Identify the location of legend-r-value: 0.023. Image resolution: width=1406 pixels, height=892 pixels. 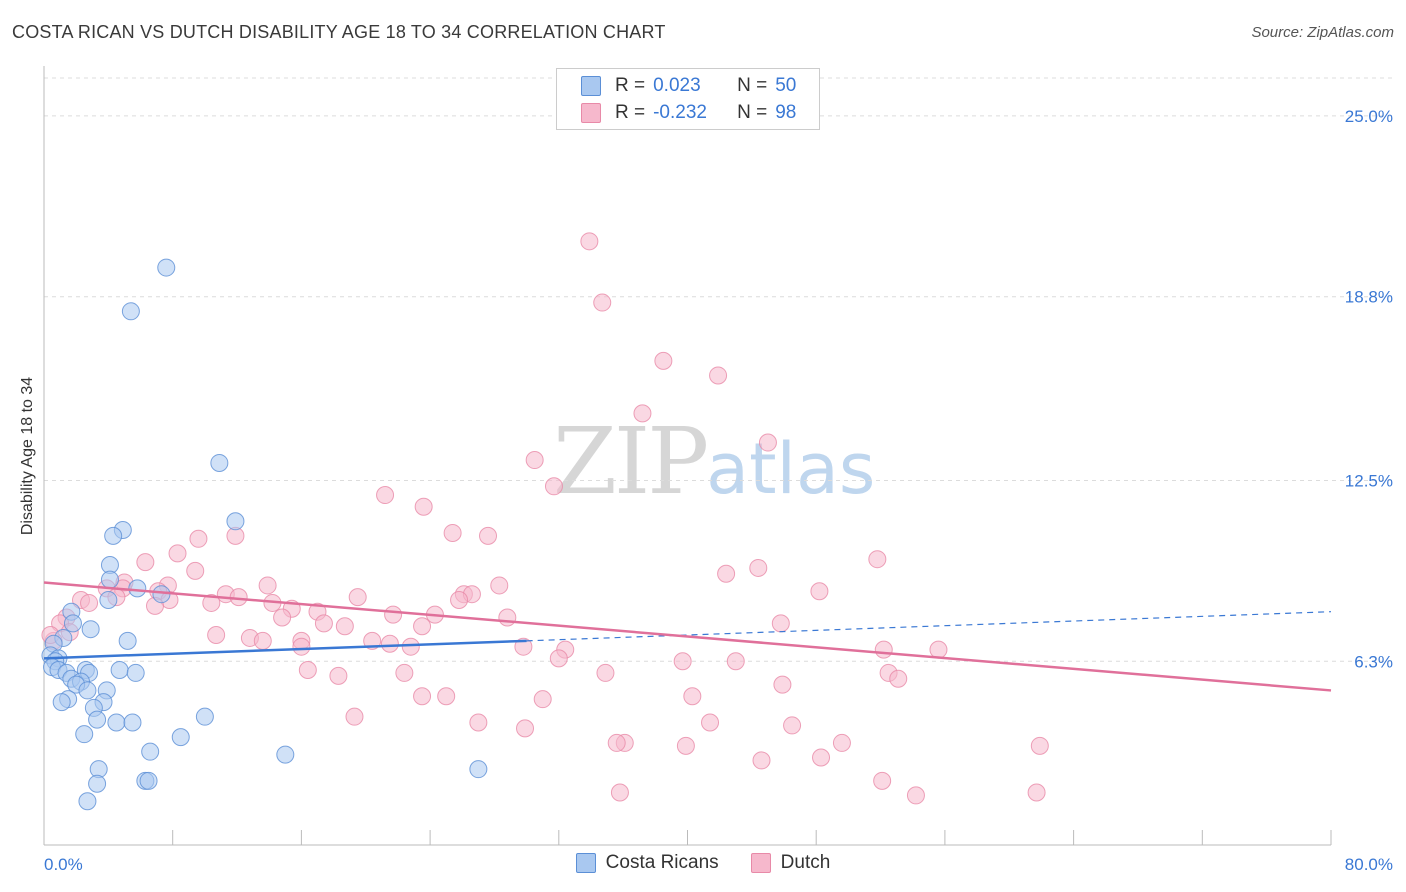
(677, 85).